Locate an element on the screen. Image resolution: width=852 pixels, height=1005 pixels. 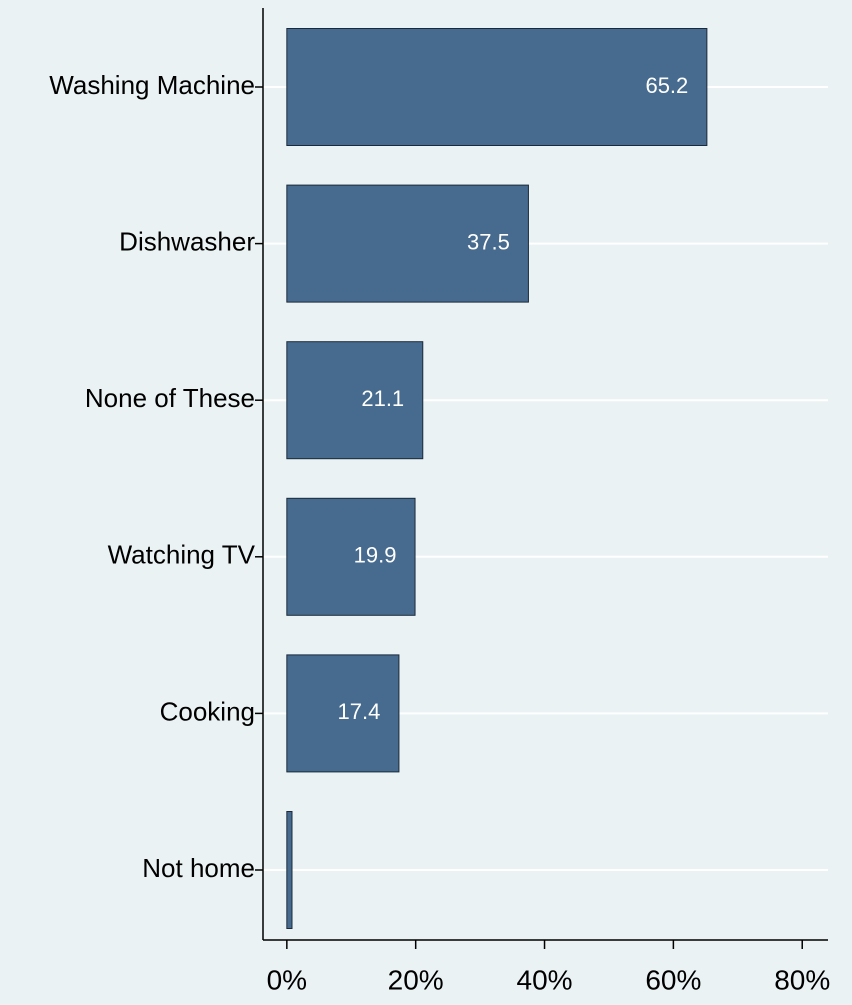
y-tick-label: Not home is located at coordinates (198, 868).